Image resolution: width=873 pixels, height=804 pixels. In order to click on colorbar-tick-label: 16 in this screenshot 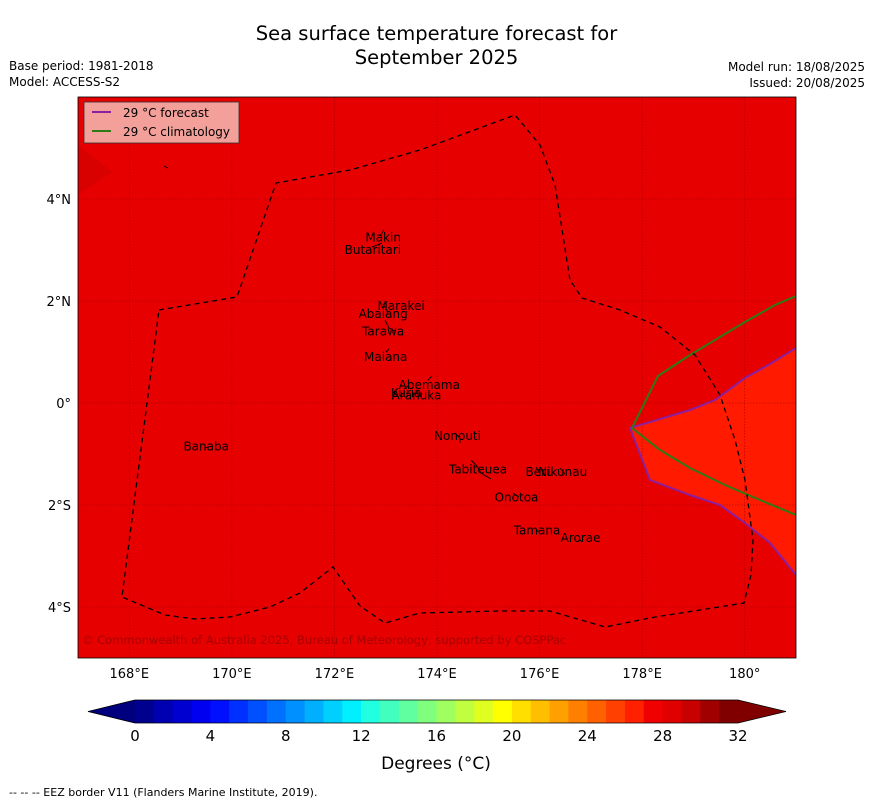, I will do `click(436, 736)`.